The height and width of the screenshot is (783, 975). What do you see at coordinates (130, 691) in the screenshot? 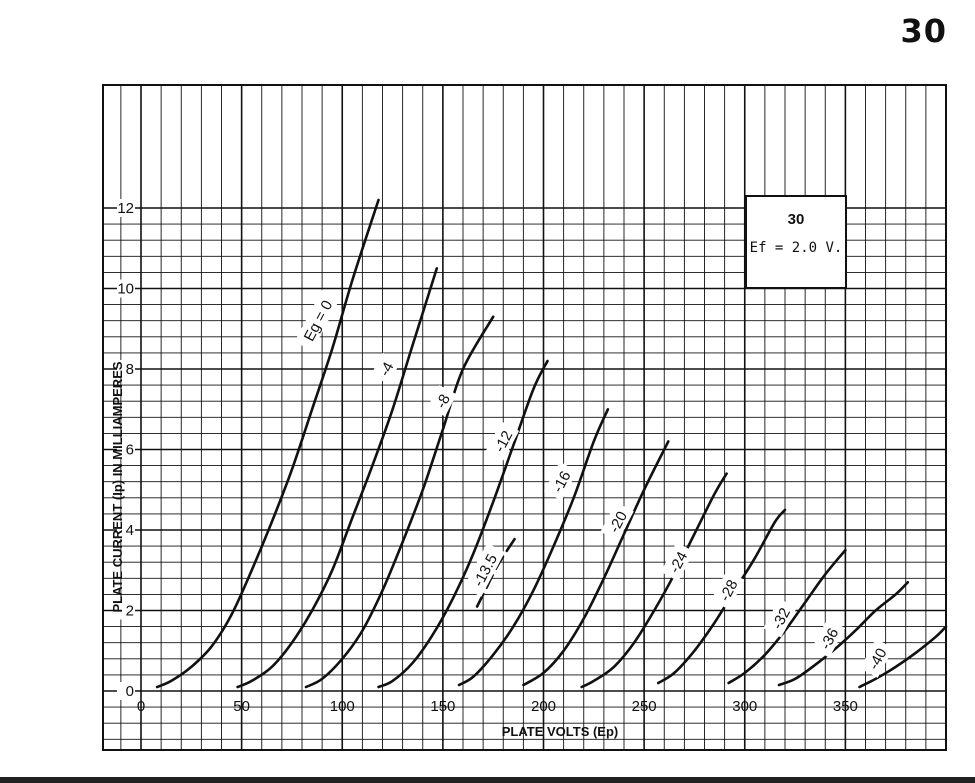
I see `y-tick-label: 0` at bounding box center [130, 691].